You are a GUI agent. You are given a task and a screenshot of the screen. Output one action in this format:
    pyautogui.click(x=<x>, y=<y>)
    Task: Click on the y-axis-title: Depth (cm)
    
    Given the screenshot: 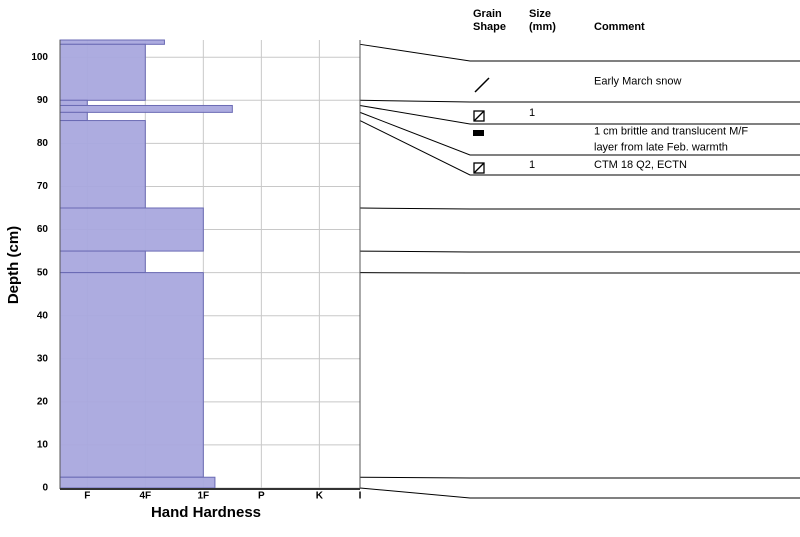 What is the action you would take?
    pyautogui.click(x=13, y=265)
    